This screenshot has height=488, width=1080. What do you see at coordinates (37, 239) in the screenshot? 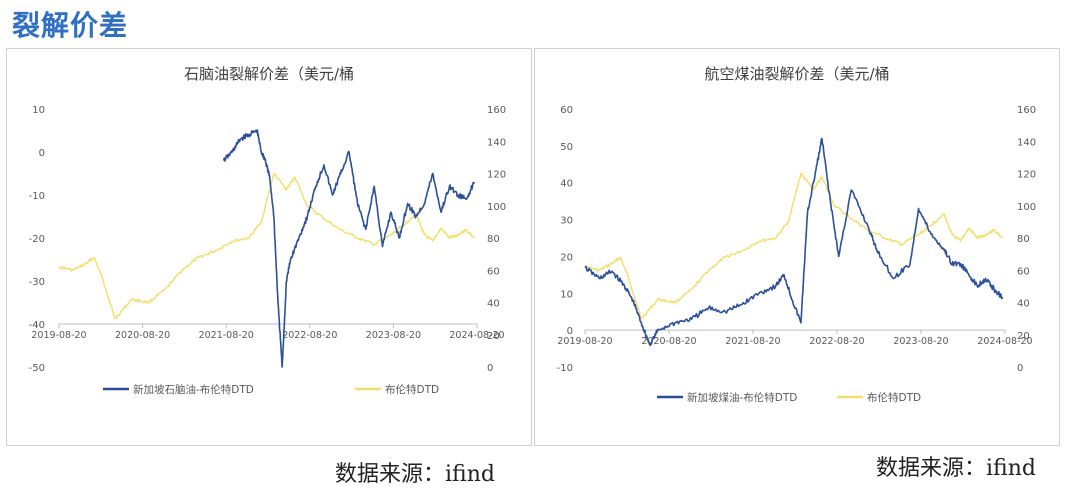
I see `y-left-tick-label: -20` at bounding box center [37, 239].